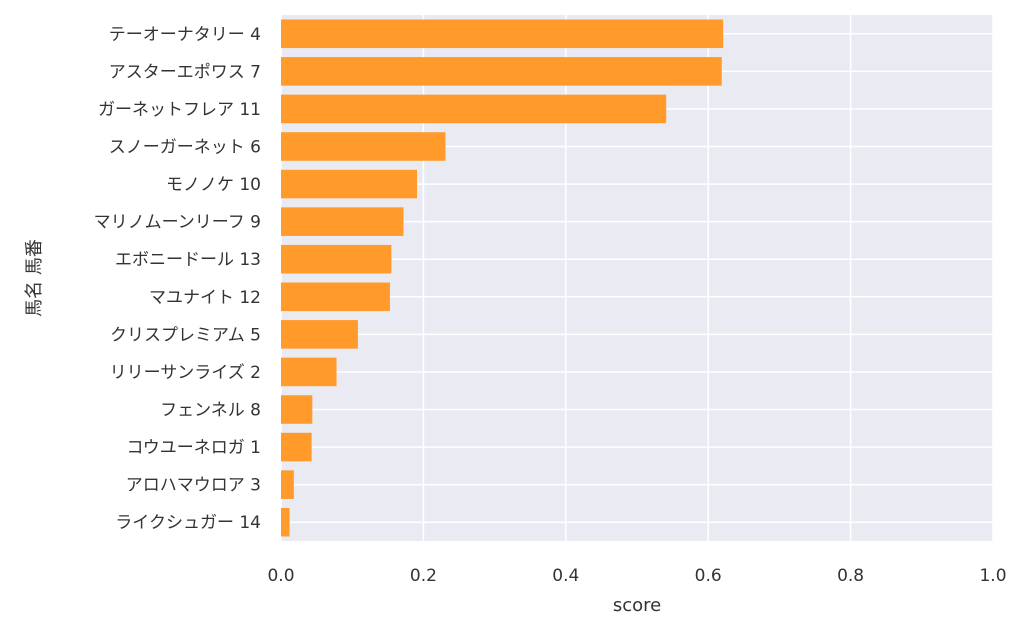  What do you see at coordinates (193, 448) in the screenshot?
I see `category-label: コウユーネロガ 1` at bounding box center [193, 448].